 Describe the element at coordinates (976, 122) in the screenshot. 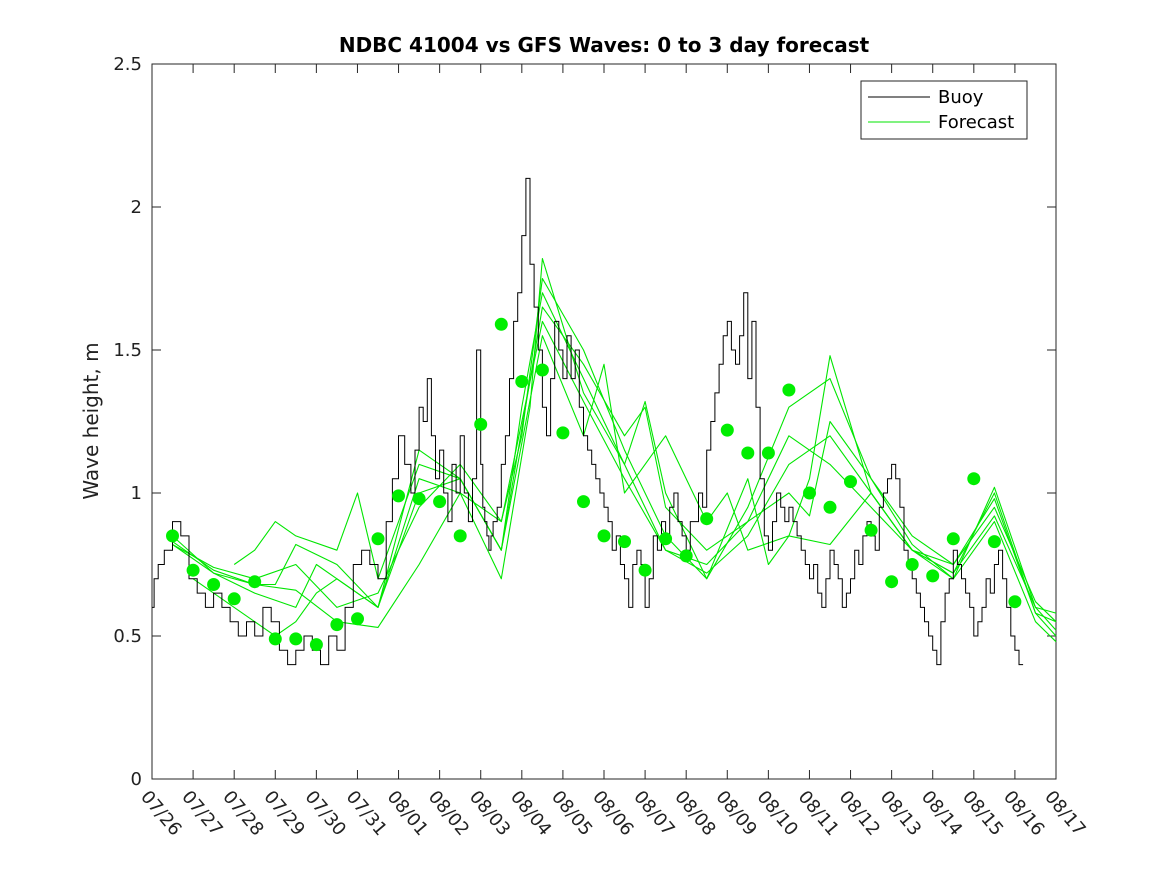

I see `legend-label-forecast: Forecast` at that location.